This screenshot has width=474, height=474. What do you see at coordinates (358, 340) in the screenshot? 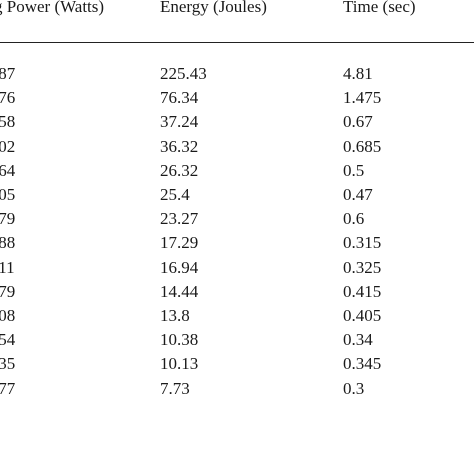
I see `cell-time: 0.34` at bounding box center [358, 340].